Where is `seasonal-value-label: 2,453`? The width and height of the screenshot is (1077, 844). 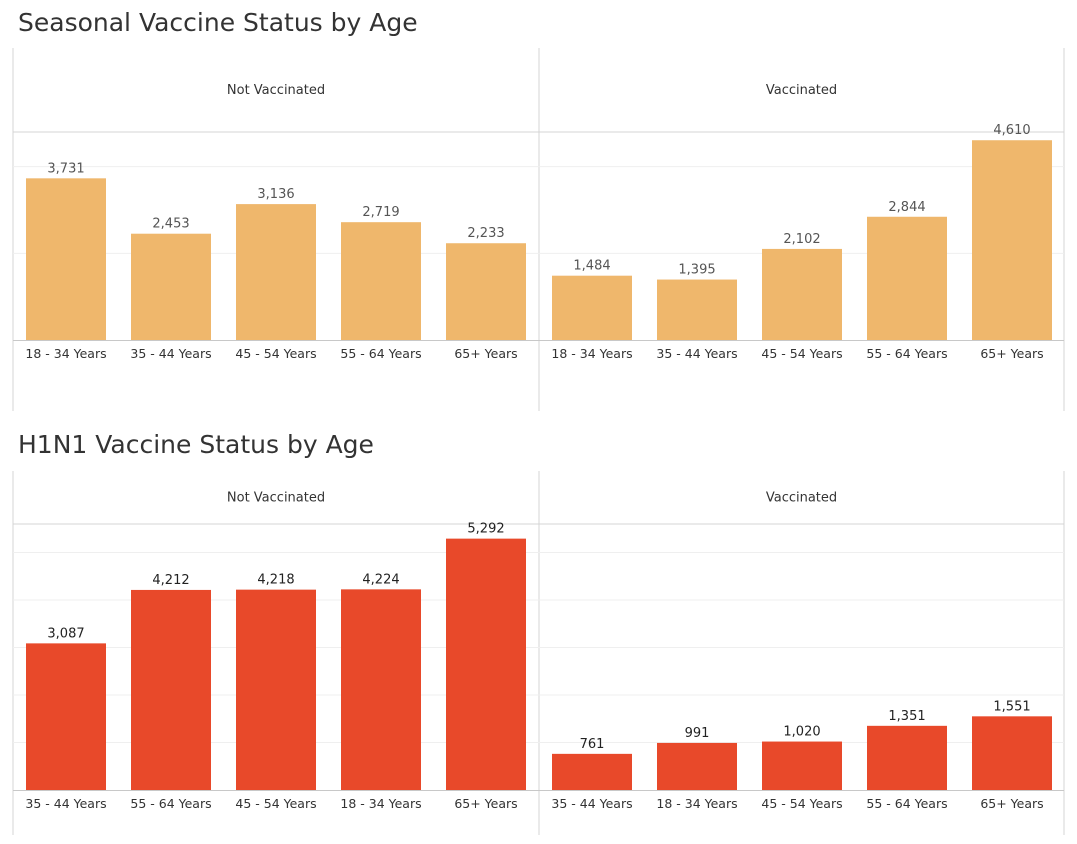 seasonal-value-label: 2,453 is located at coordinates (170, 224).